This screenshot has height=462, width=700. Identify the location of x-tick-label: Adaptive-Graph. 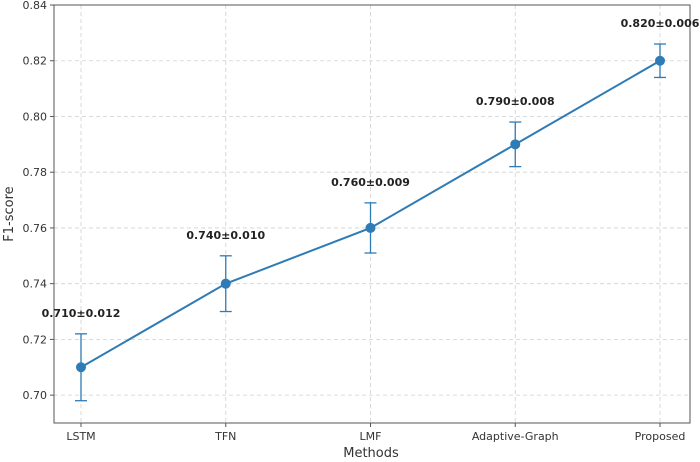
(515, 436).